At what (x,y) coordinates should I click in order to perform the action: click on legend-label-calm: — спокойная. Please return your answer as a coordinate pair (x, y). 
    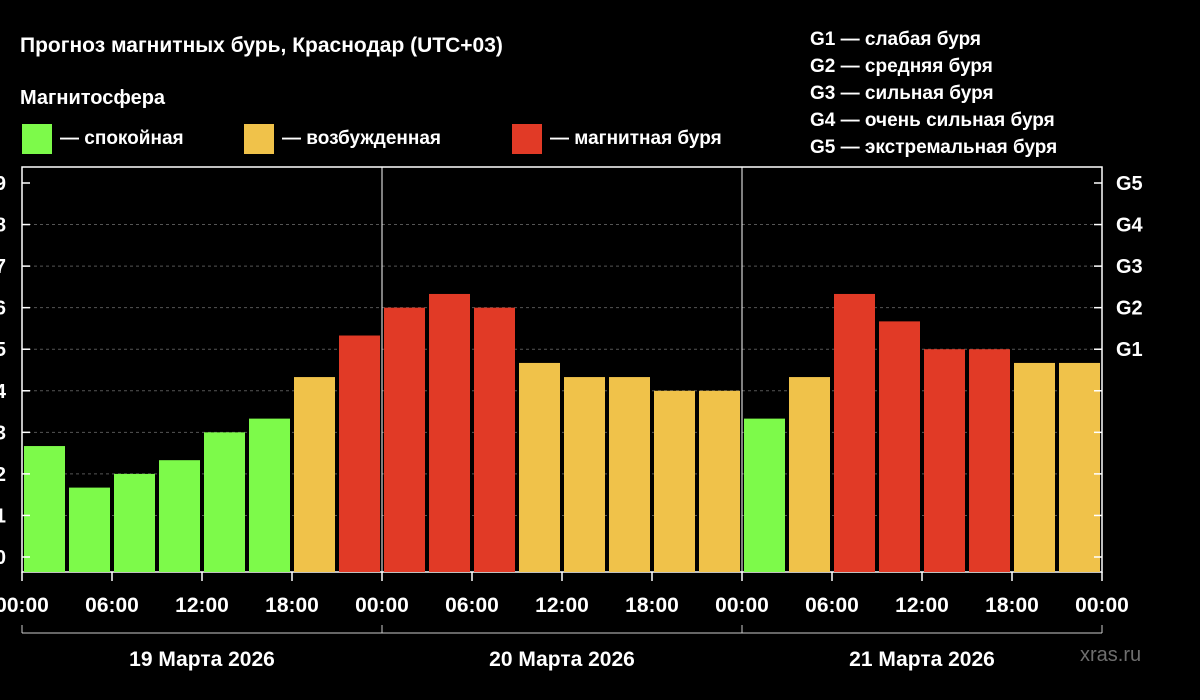
    Looking at the image, I should click on (122, 138).